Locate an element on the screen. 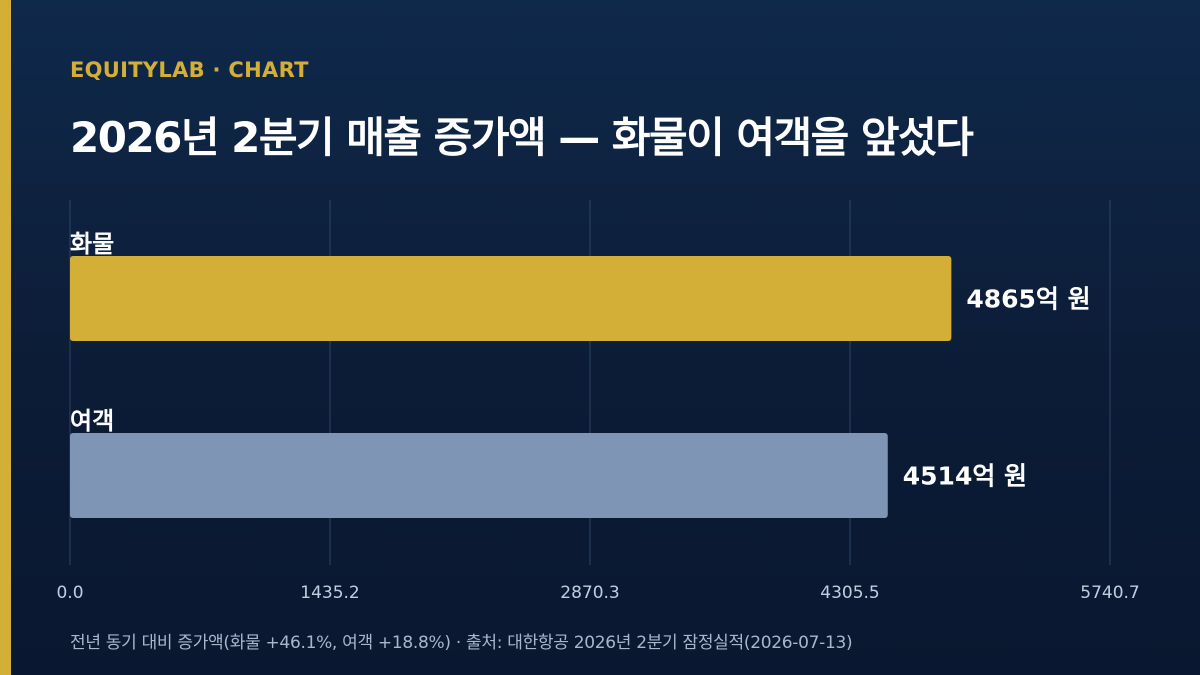 Image resolution: width=1200 pixels, height=675 pixels. x-tick-label: 5740.7 is located at coordinates (1109, 593).